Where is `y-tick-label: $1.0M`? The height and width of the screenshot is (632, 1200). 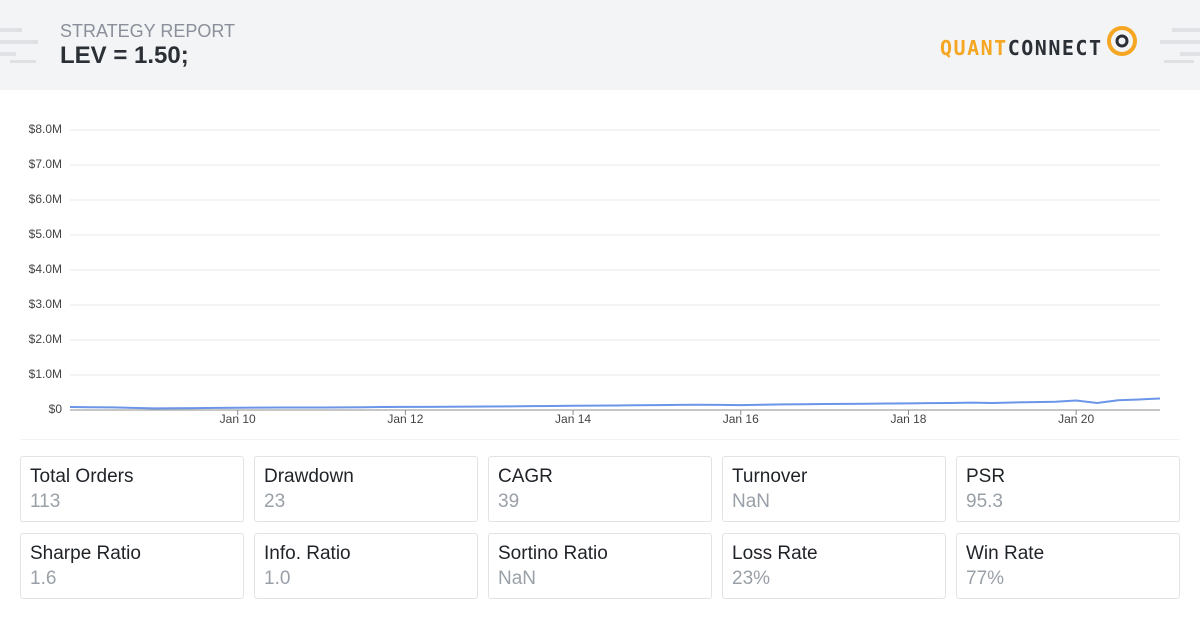 y-tick-label: $1.0M is located at coordinates (45, 374).